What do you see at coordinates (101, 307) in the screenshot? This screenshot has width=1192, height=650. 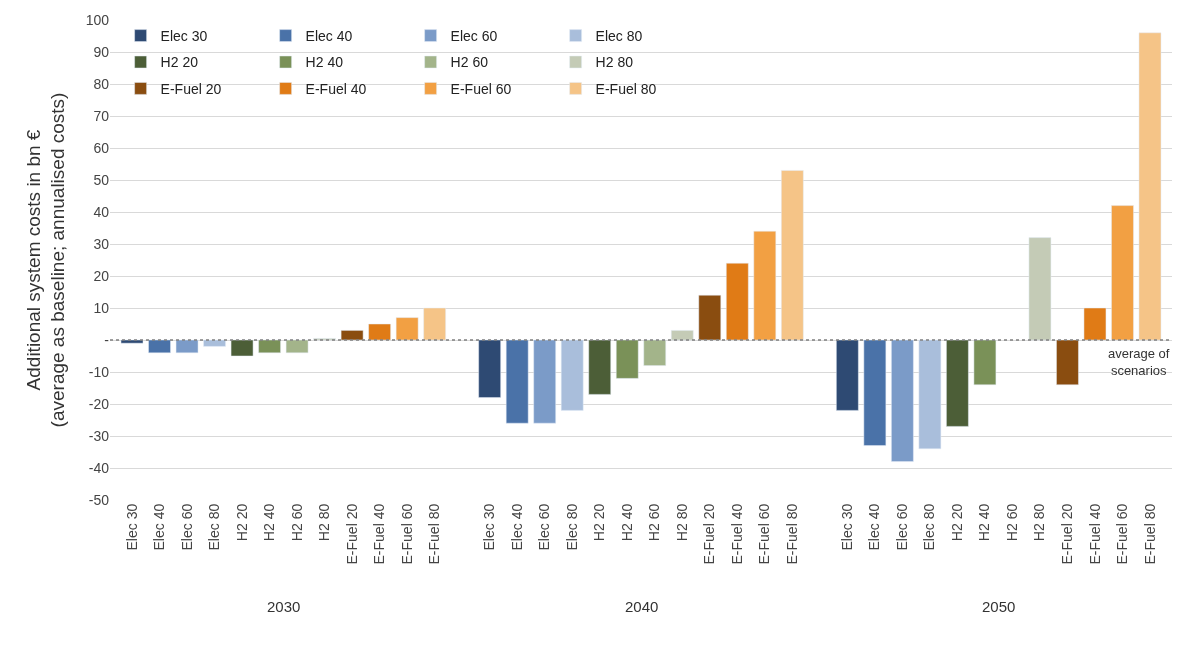 I see `y-tick-label: 10` at bounding box center [101, 307].